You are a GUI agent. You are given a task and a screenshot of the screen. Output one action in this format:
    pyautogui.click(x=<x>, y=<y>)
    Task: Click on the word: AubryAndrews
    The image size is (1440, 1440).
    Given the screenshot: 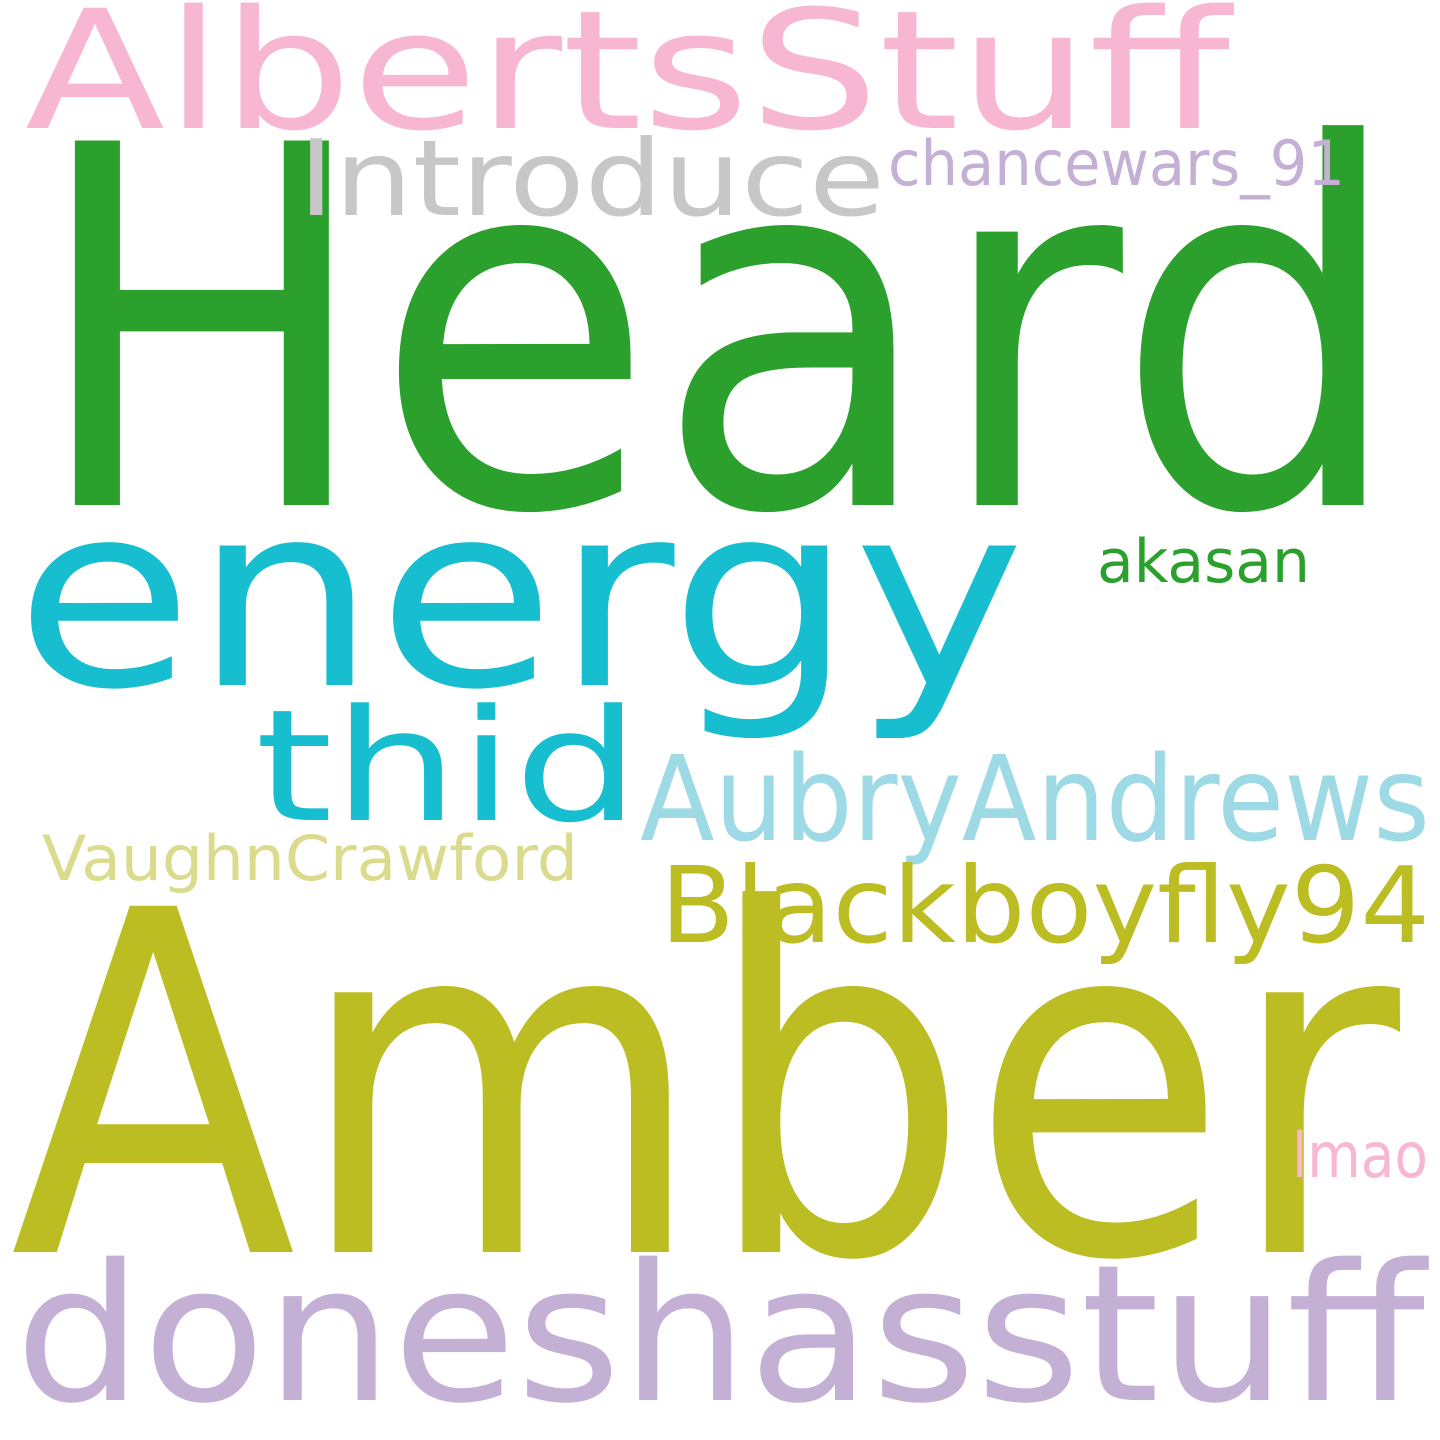 What is the action you would take?
    pyautogui.click(x=1035, y=799)
    